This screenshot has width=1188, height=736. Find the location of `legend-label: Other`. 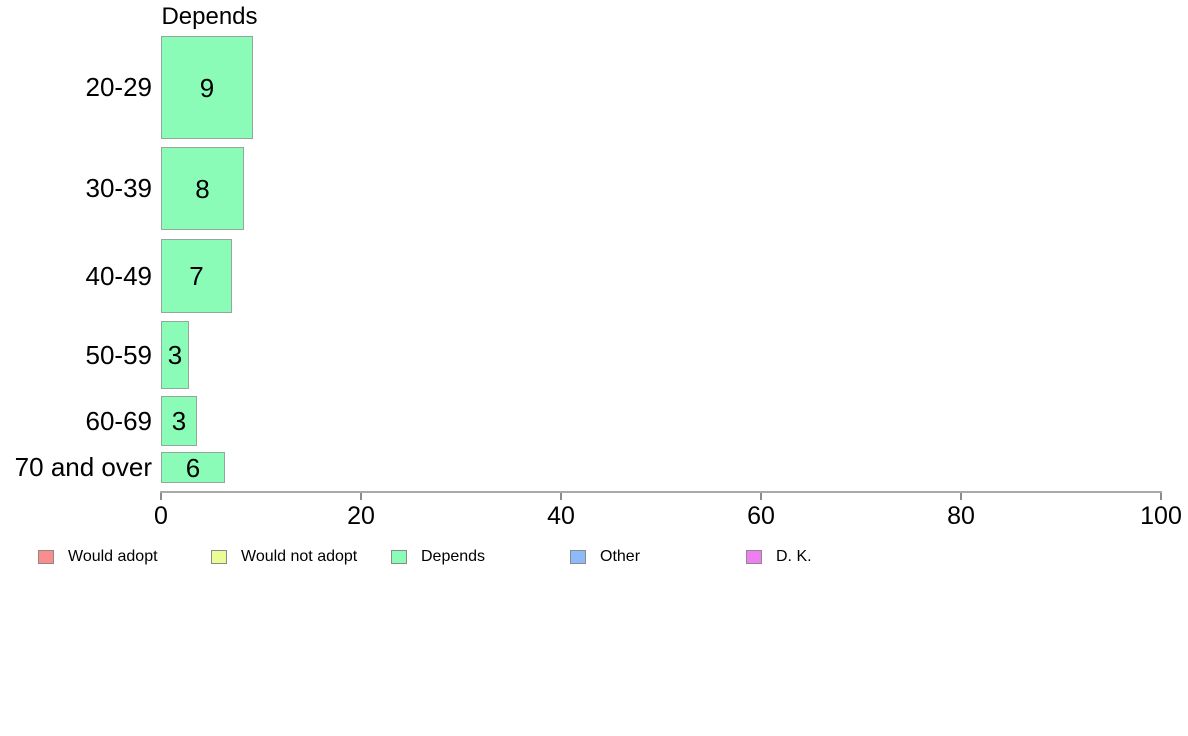

legend-label: Other is located at coordinates (620, 556).